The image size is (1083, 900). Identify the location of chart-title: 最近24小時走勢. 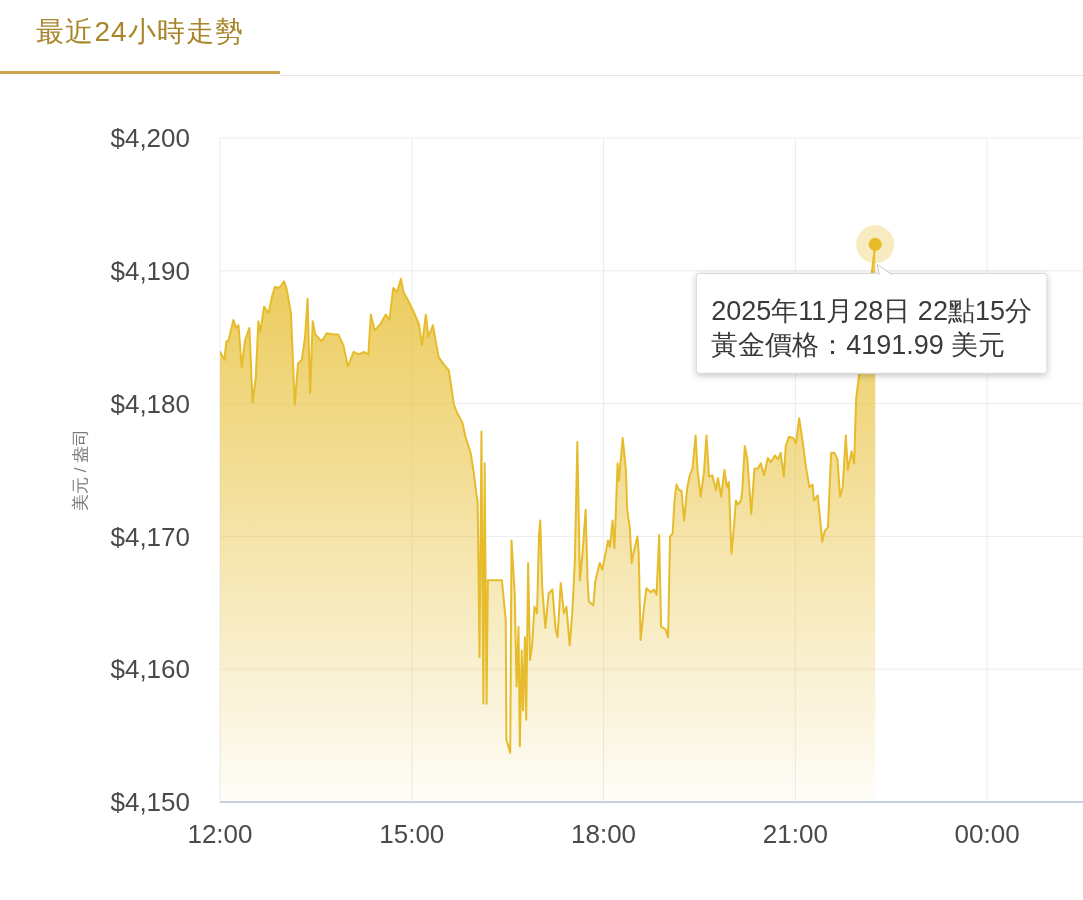
(140, 31).